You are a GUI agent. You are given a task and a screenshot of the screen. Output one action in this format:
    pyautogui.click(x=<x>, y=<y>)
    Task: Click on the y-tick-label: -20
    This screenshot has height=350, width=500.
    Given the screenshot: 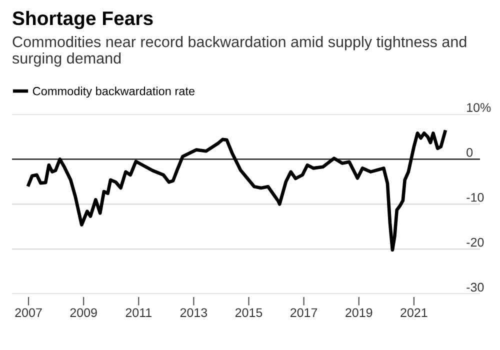 What is the action you would take?
    pyautogui.click(x=475, y=242)
    